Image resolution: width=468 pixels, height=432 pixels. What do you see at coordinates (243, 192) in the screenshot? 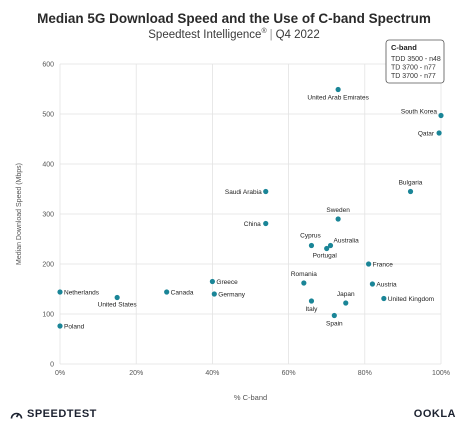
I see `point-label: Saudi Arabia` at bounding box center [243, 192].